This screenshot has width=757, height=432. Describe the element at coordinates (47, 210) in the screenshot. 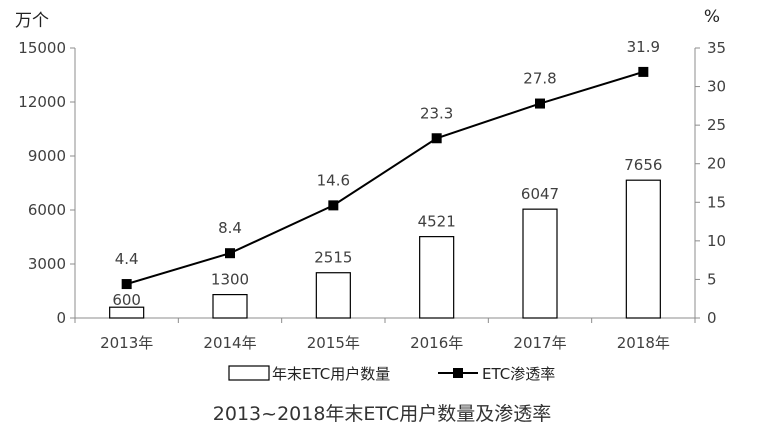

I see `left-tick-label: 6000` at that location.